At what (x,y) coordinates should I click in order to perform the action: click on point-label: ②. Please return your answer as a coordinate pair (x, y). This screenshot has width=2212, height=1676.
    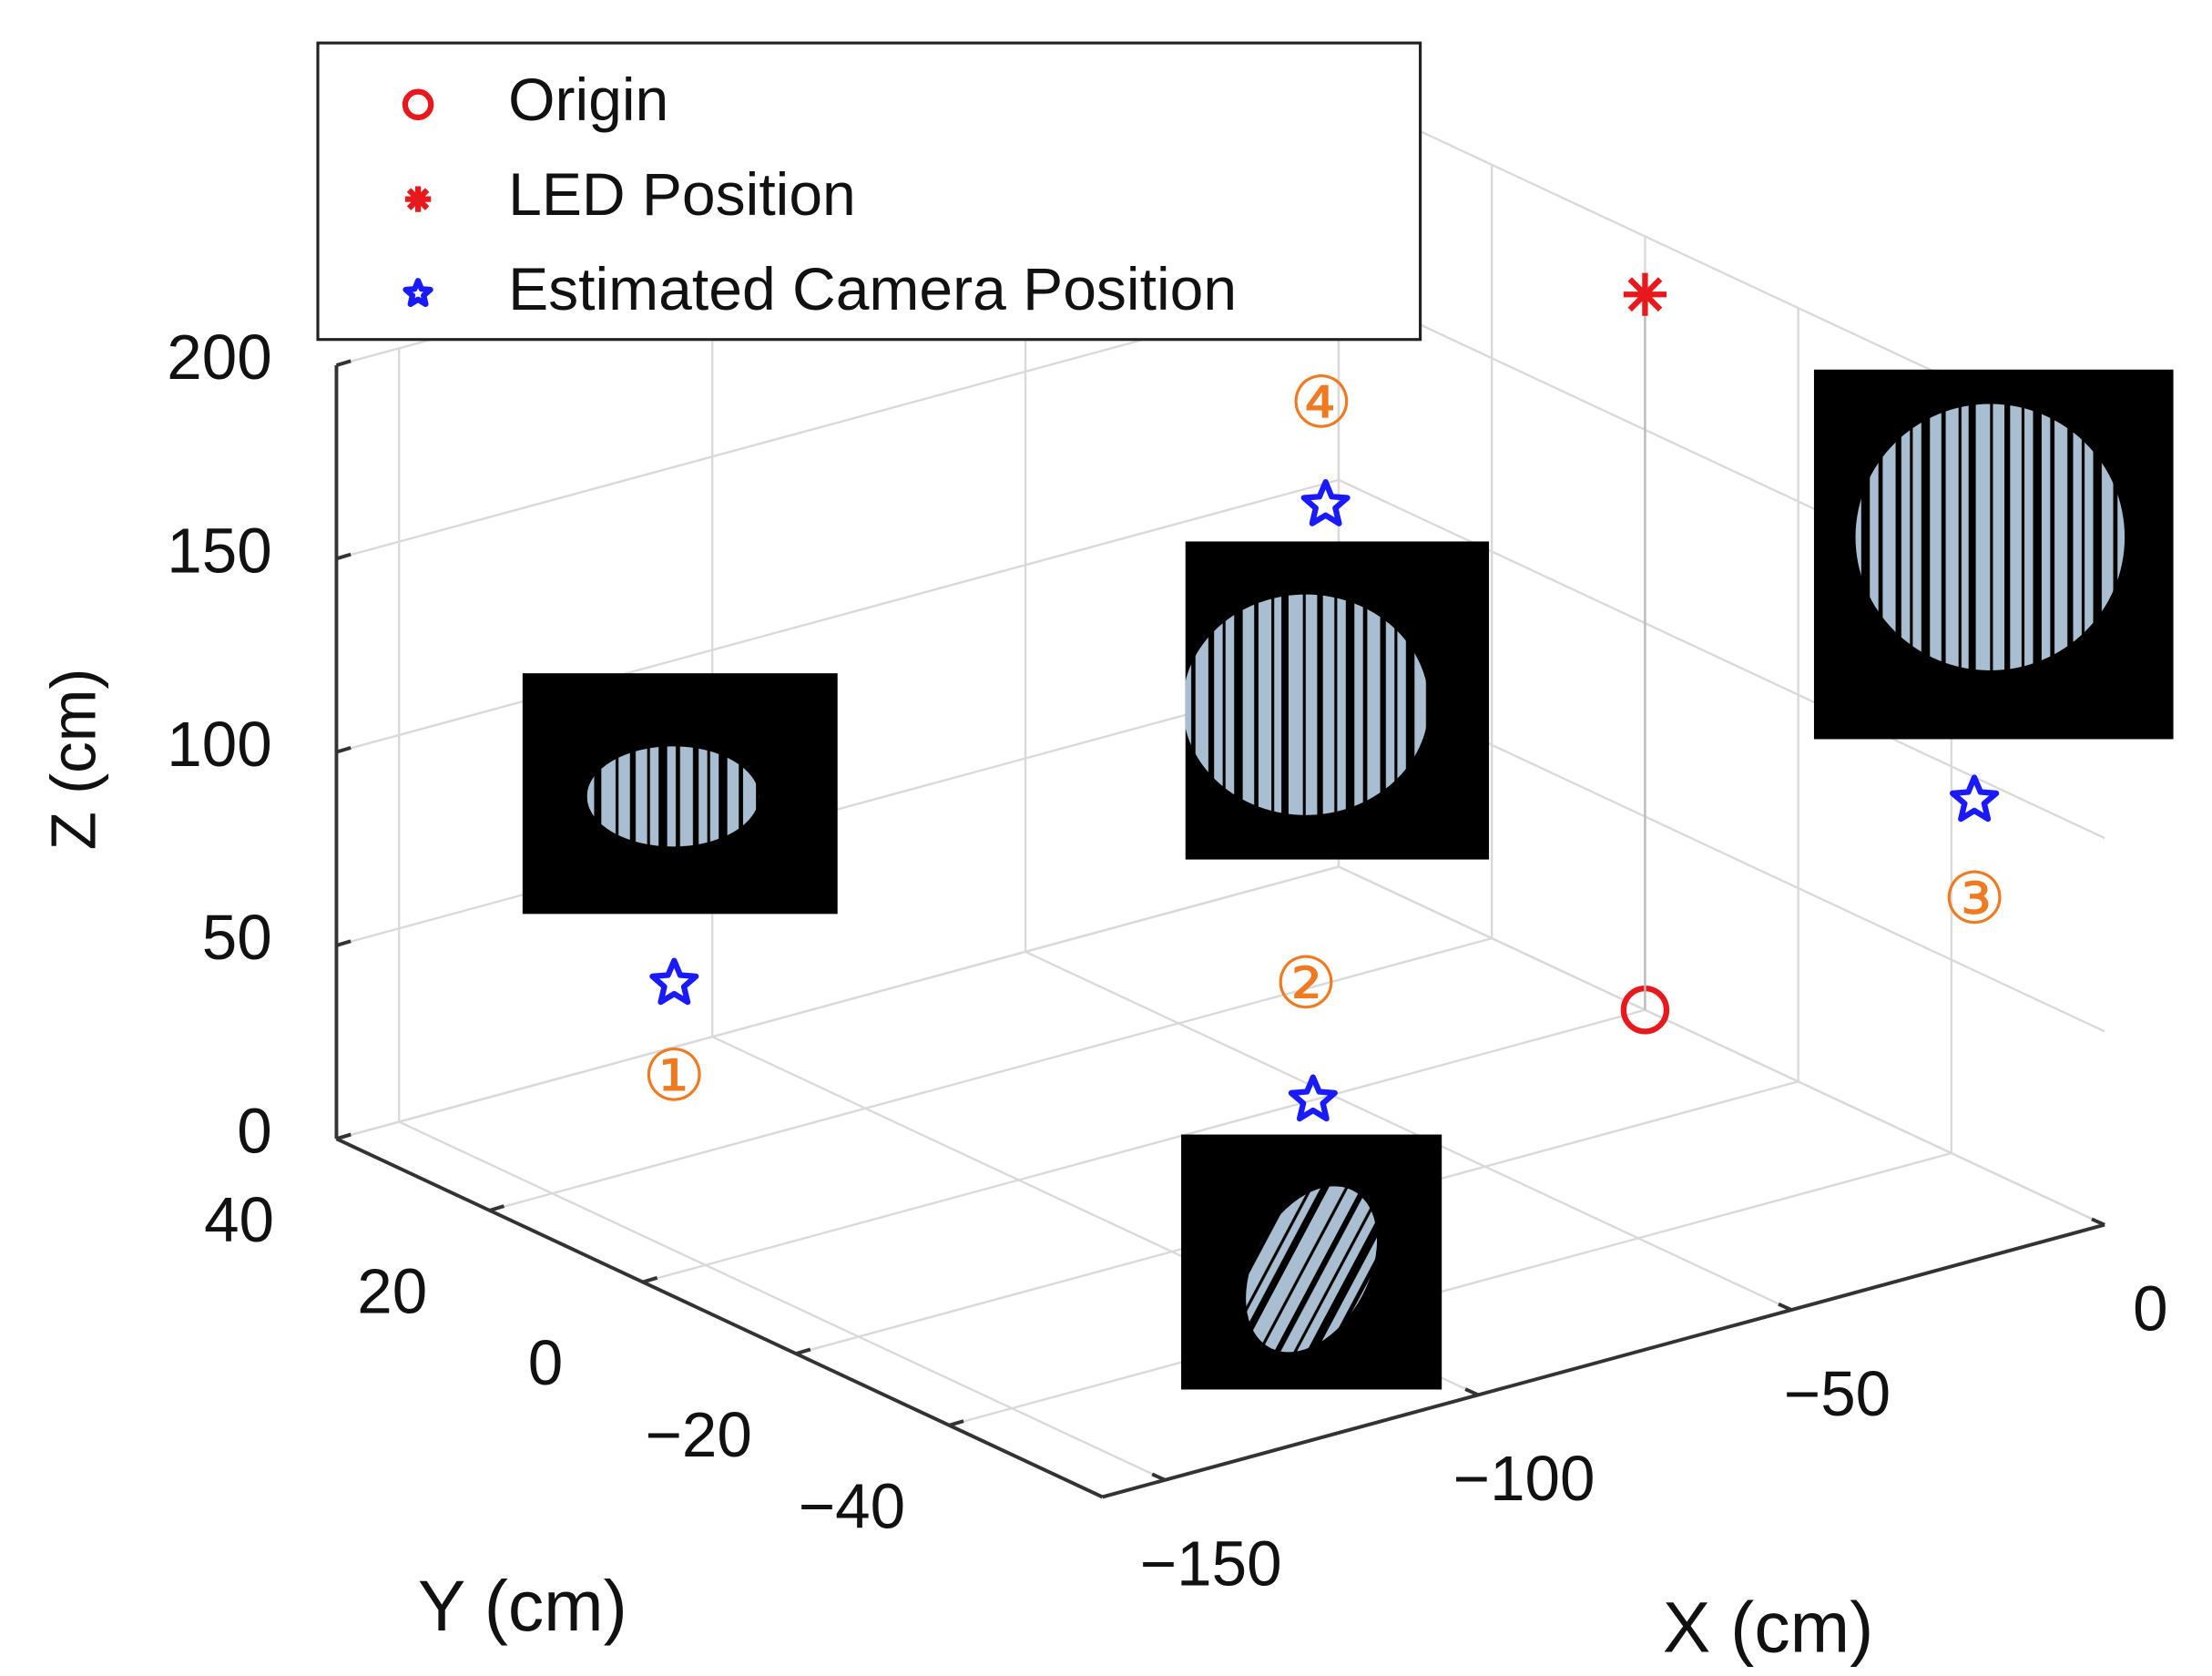
    Looking at the image, I should click on (1306, 984).